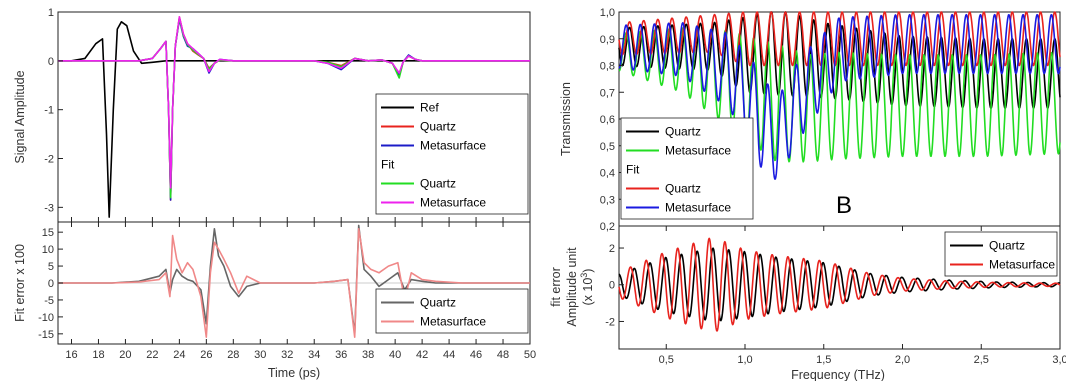 This screenshot has width=1066, height=381. What do you see at coordinates (429, 108) in the screenshot?
I see `left-top-legend-entry-0: Ref` at bounding box center [429, 108].